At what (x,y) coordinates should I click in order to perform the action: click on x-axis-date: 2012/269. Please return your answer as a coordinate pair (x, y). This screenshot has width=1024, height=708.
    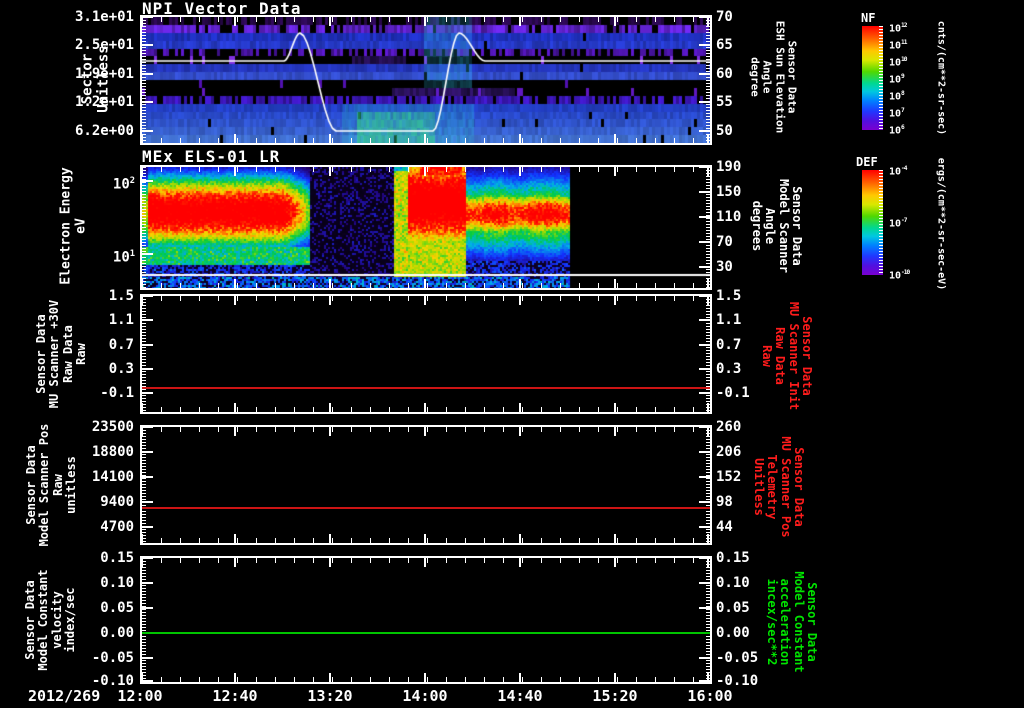
    Looking at the image, I should click on (64, 696).